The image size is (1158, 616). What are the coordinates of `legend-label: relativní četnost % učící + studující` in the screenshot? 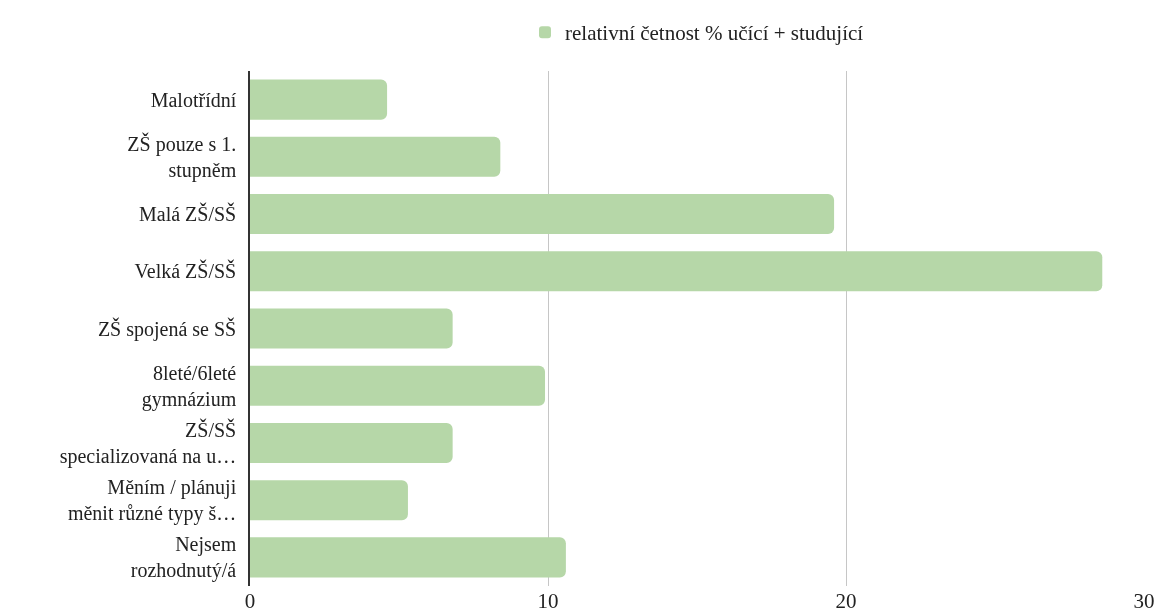 It's located at (714, 33).